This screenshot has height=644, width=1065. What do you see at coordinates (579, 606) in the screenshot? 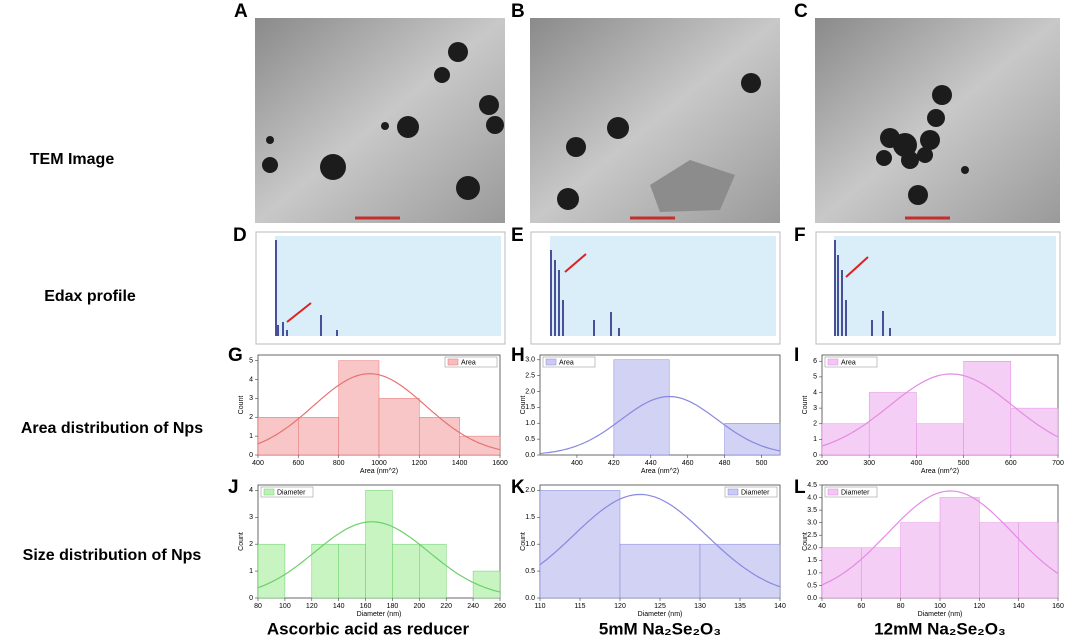
I see `x-tick-label: 115` at bounding box center [579, 606].